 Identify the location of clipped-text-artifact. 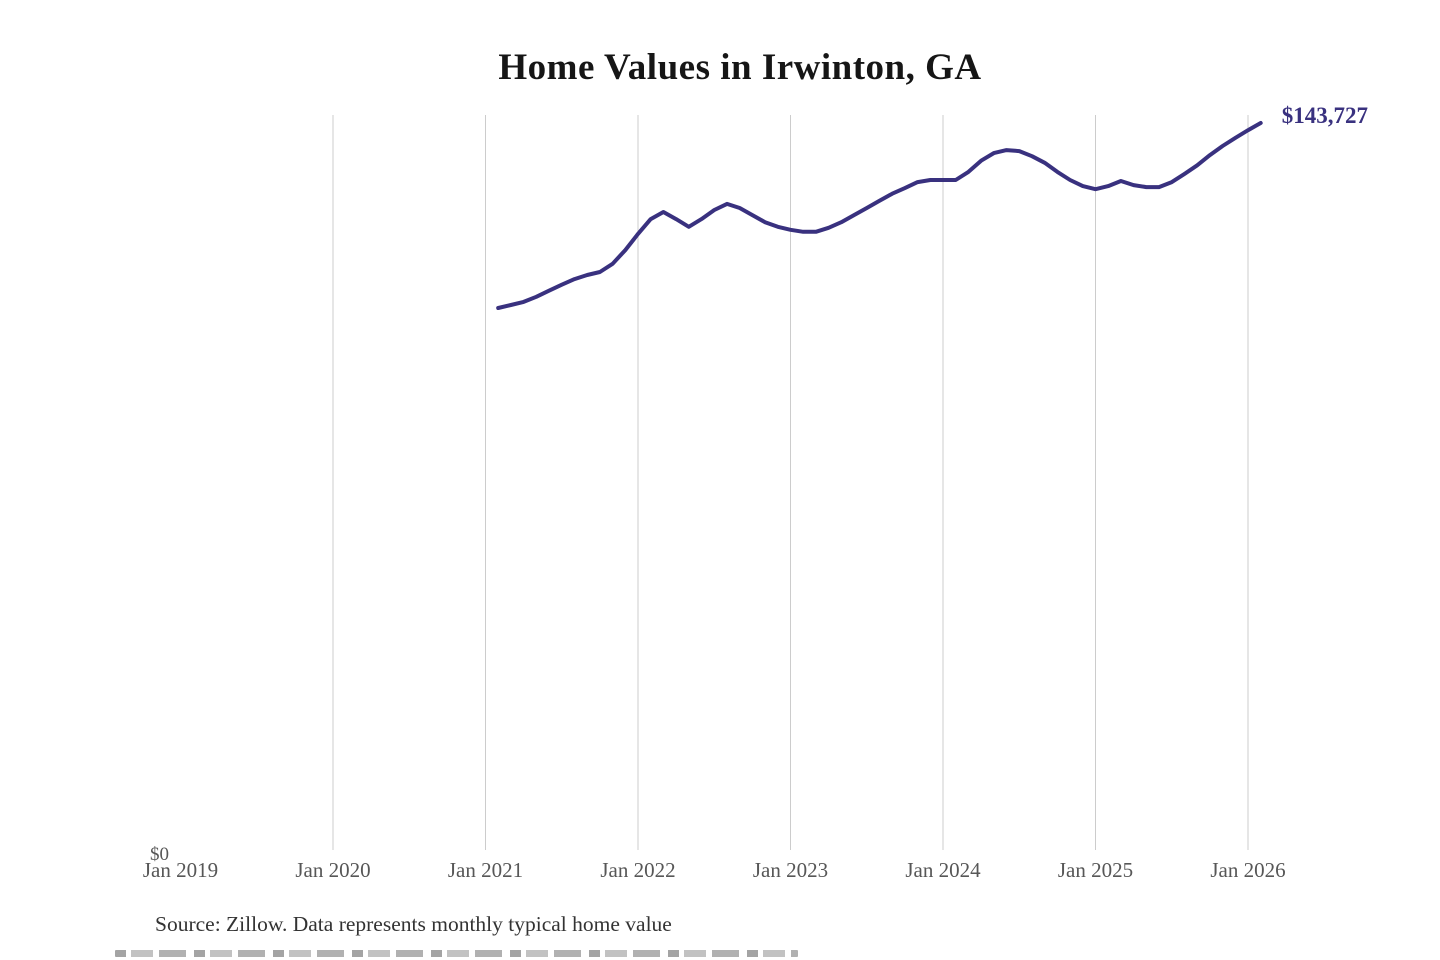
(456, 953).